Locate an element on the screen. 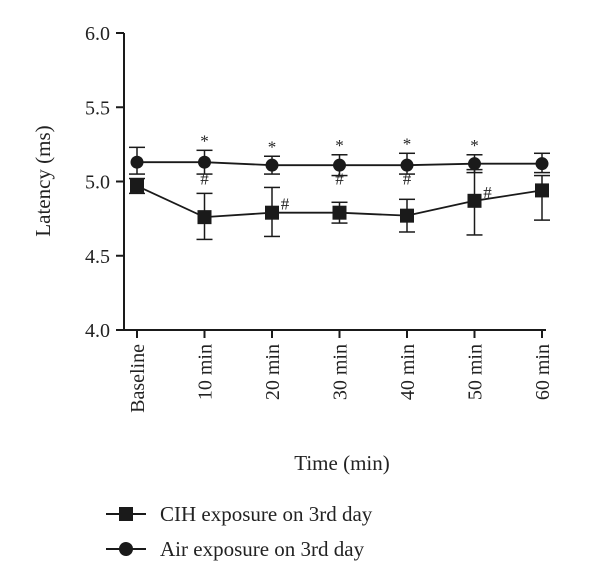 This screenshot has width=600, height=584. y-tick-label: 6.0 is located at coordinates (97, 34).